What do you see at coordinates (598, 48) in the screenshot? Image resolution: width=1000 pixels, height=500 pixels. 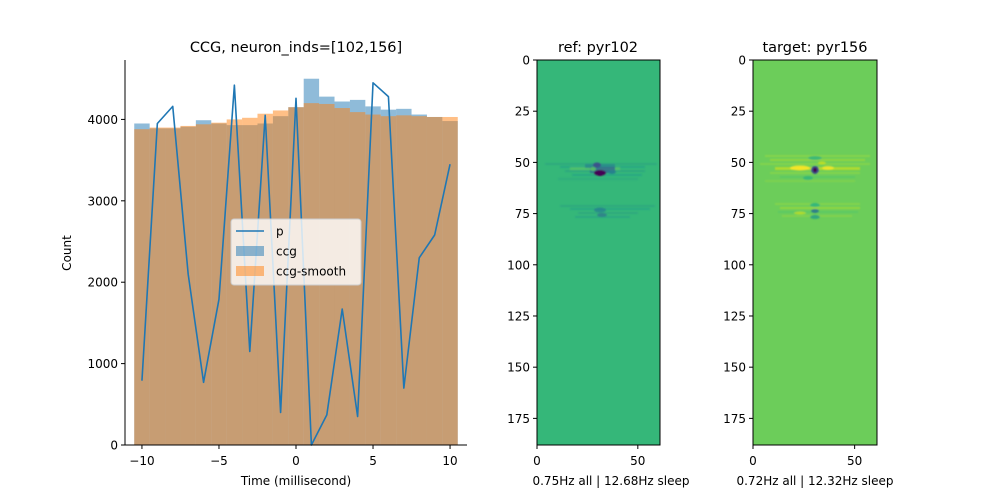 I see `ref-title: ref: pyr102` at bounding box center [598, 48].